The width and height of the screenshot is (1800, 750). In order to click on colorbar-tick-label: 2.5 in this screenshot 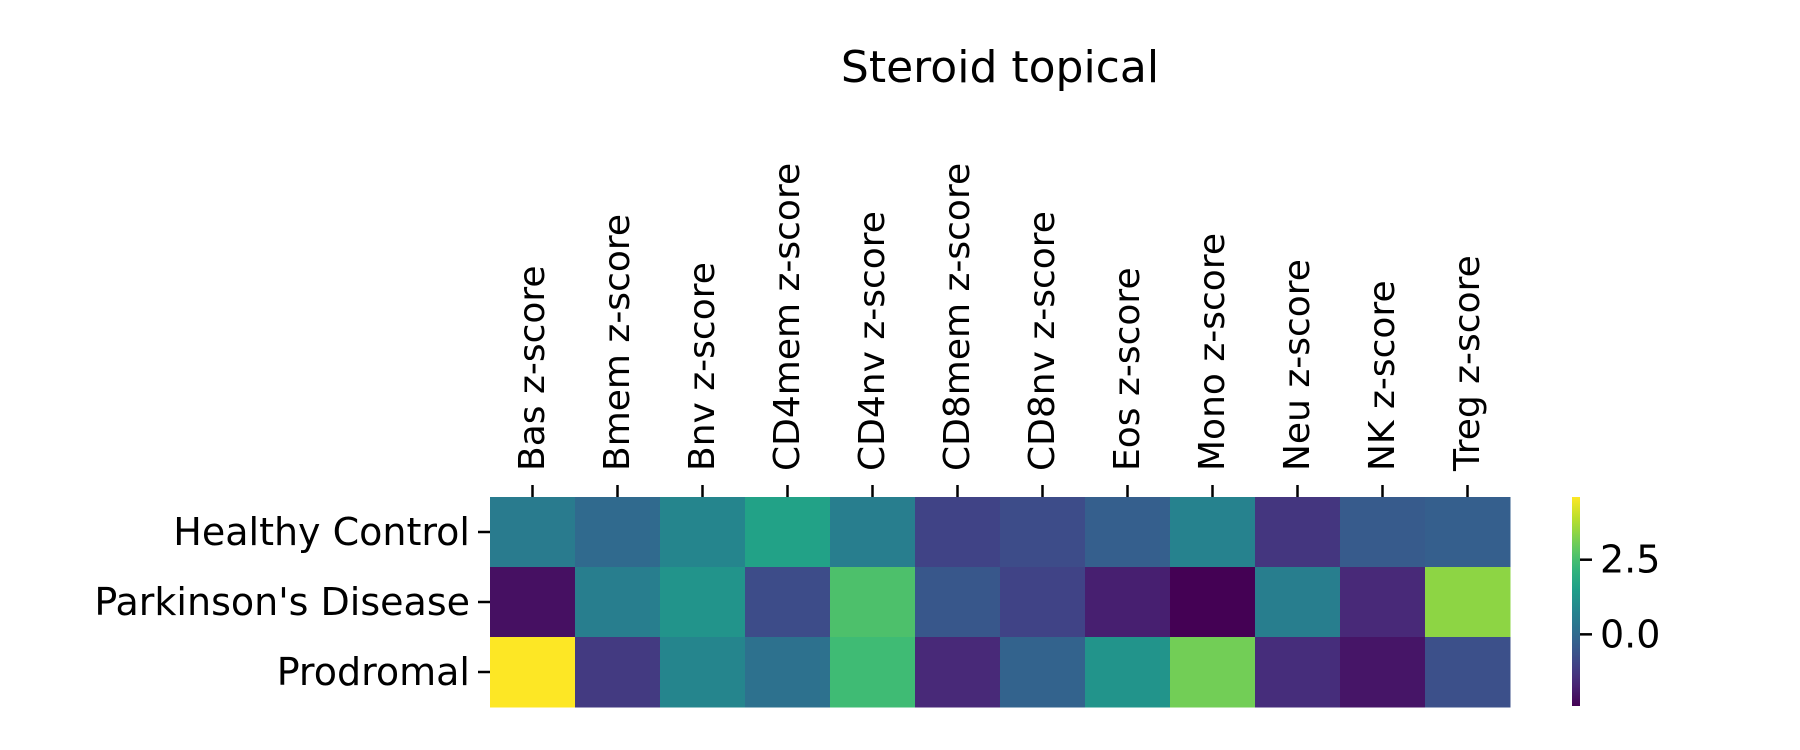, I will do `click(1630, 560)`.